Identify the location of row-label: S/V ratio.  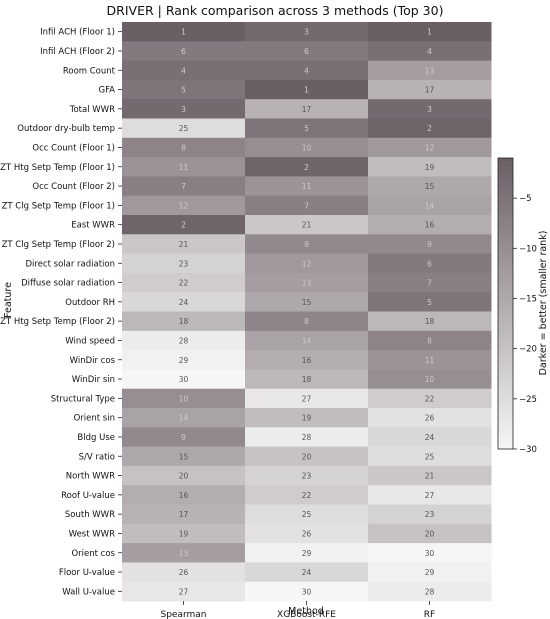
(97, 457).